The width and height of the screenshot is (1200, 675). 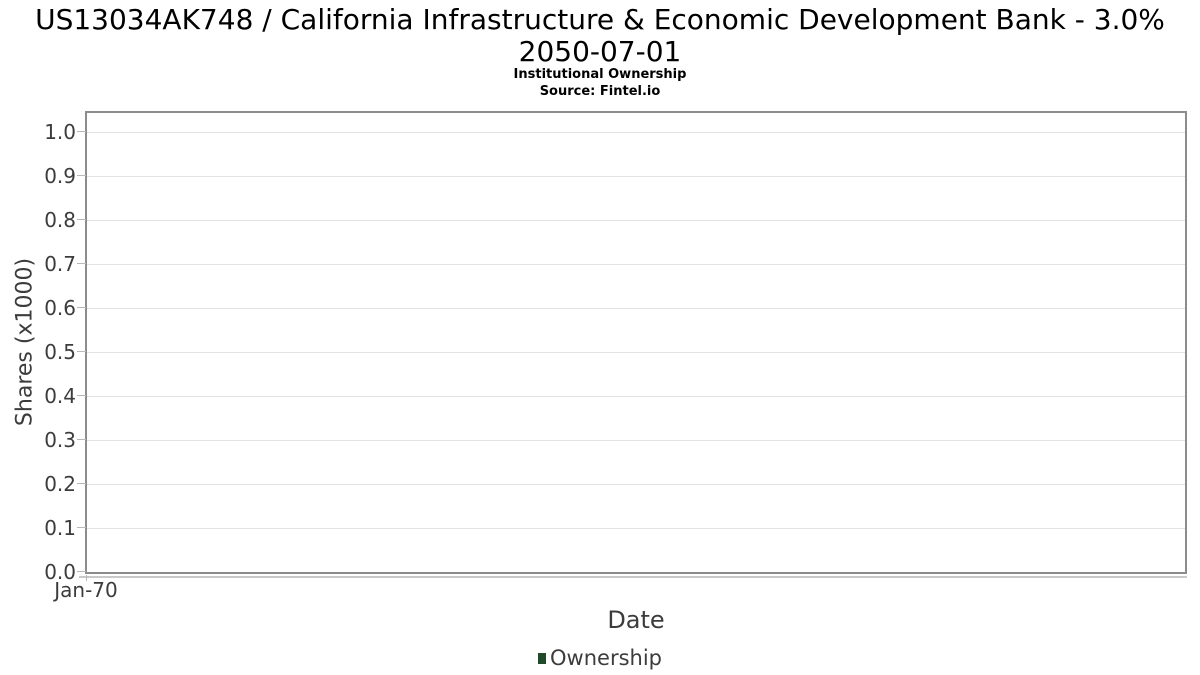 I want to click on legend-swatch-ownership, so click(x=542, y=658).